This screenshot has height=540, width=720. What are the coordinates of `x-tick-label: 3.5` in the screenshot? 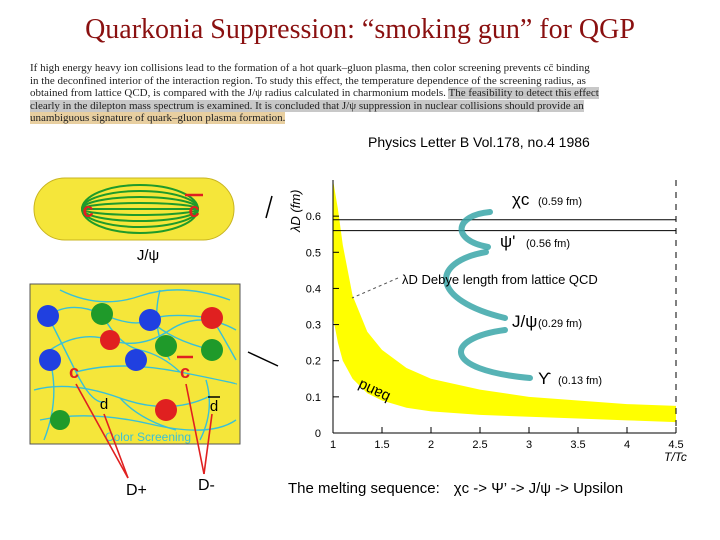 It's located at (577, 445).